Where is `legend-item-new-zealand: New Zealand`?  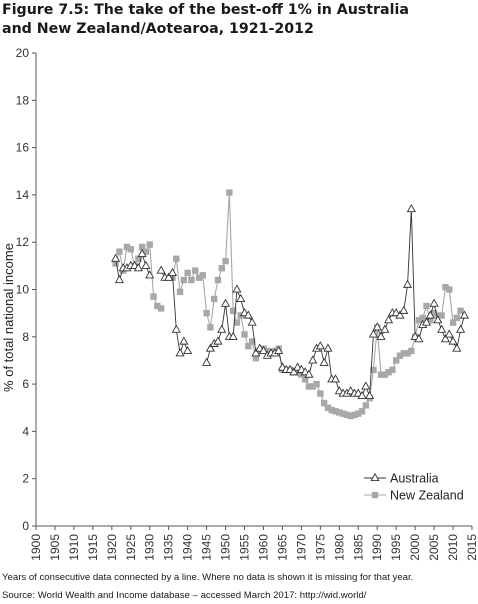
legend-item-new-zealand: New Zealand is located at coordinates (414, 496).